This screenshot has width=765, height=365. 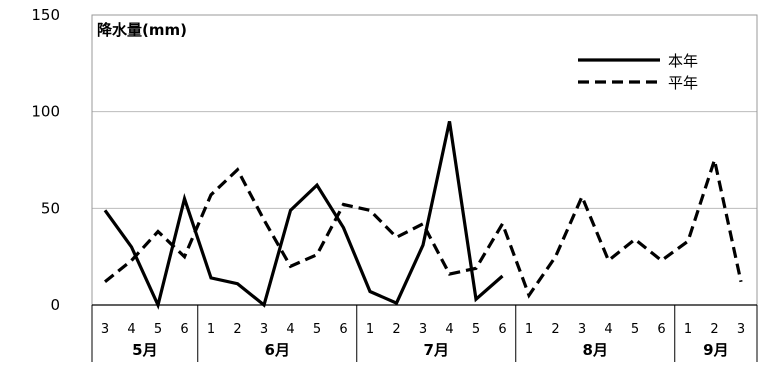 I want to click on month-label: 5月, so click(x=144, y=350).